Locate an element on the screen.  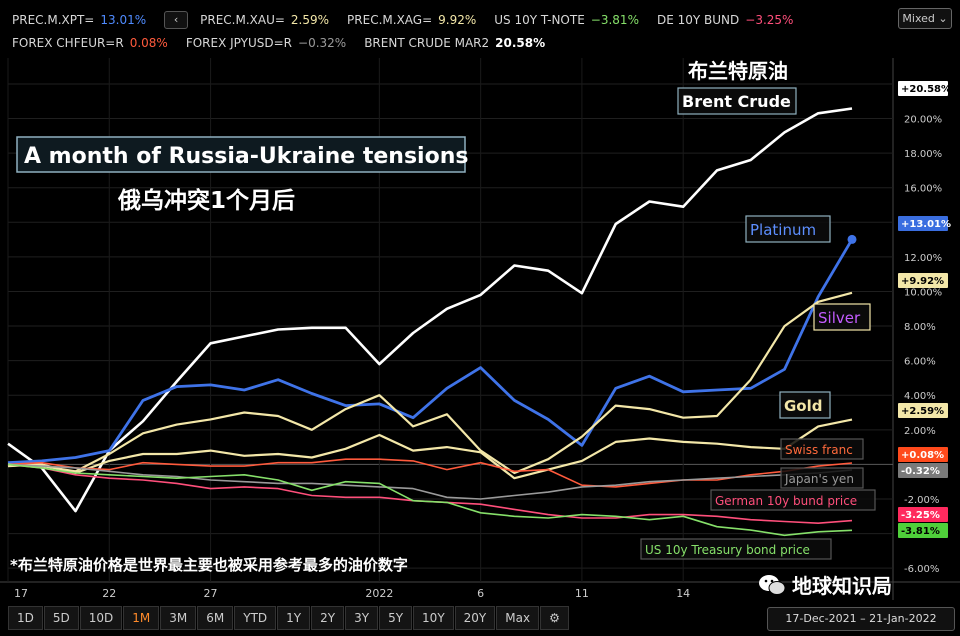
y-tick-label: -2.00% is located at coordinates (921, 500).